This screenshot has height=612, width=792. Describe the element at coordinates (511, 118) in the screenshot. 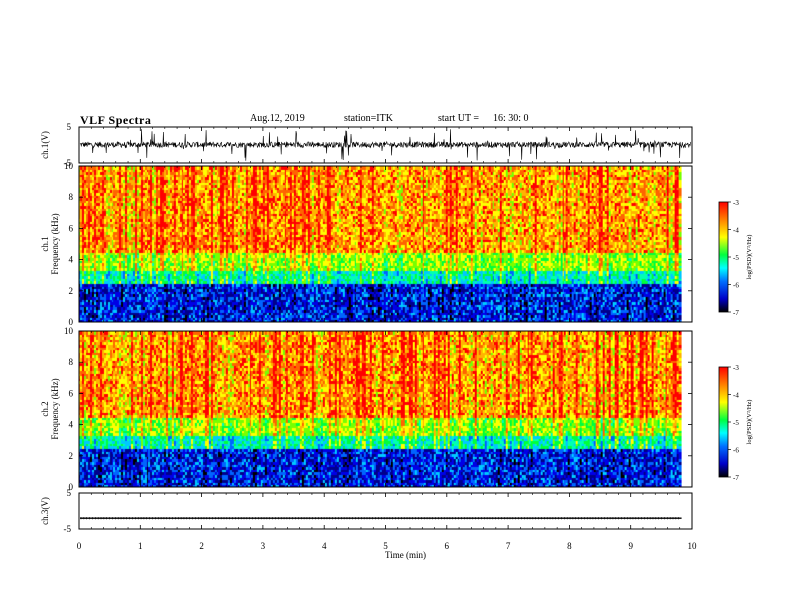

I see `start-ut-value: 16: 30: 0` at that location.